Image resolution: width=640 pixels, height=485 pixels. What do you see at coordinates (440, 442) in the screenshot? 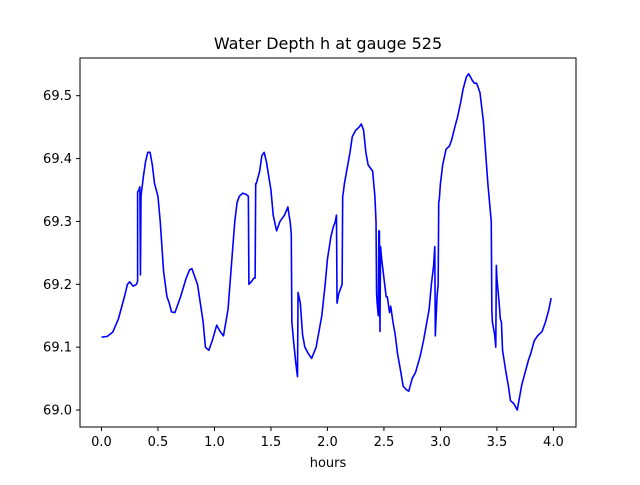
I see `x-tick-label: 3.0` at bounding box center [440, 442].